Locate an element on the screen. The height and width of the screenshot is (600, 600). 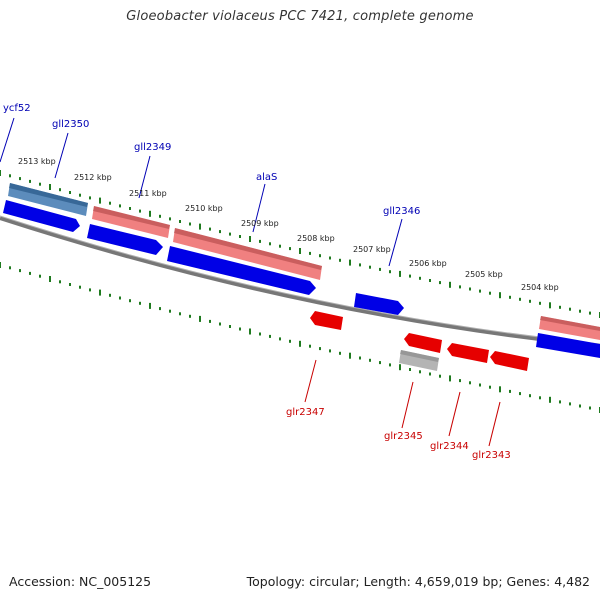
position-label: 2507 kbp is located at coordinates (372, 249).